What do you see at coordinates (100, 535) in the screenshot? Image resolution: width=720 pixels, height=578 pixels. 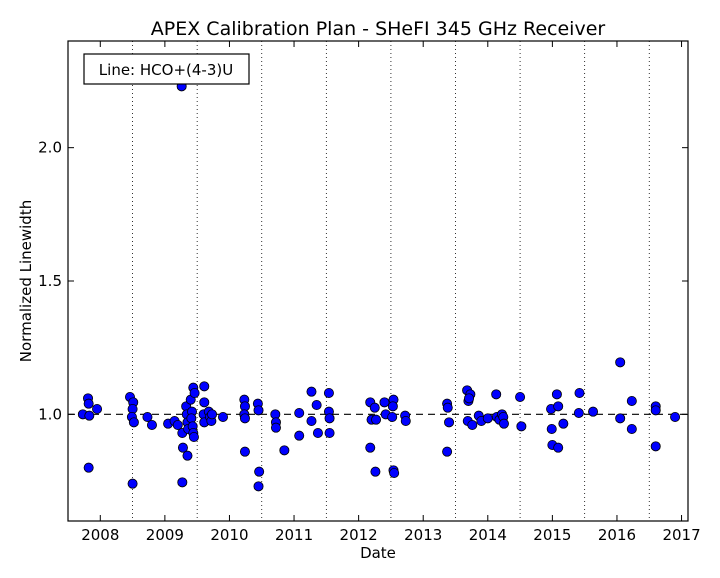 I see `x-tick-label: 2008` at bounding box center [100, 535].